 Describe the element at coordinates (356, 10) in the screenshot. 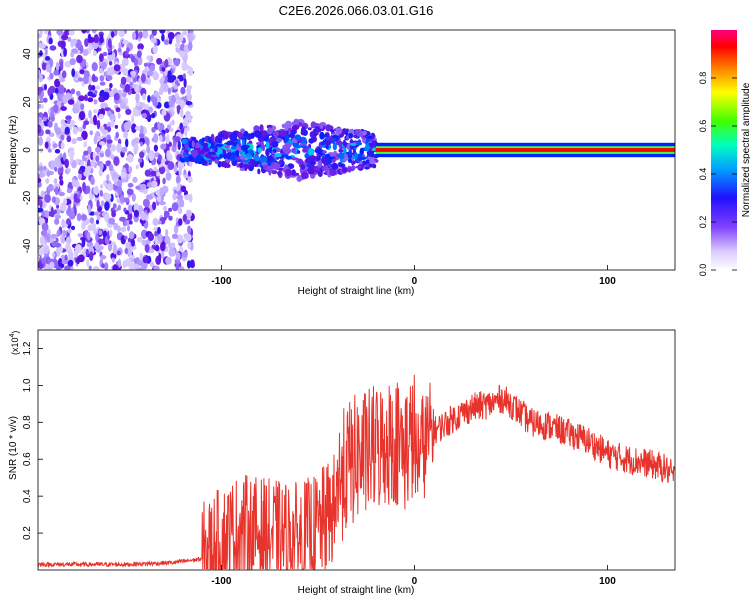

I see `chart-title: C2E6.2026.066.03.01.G16` at that location.